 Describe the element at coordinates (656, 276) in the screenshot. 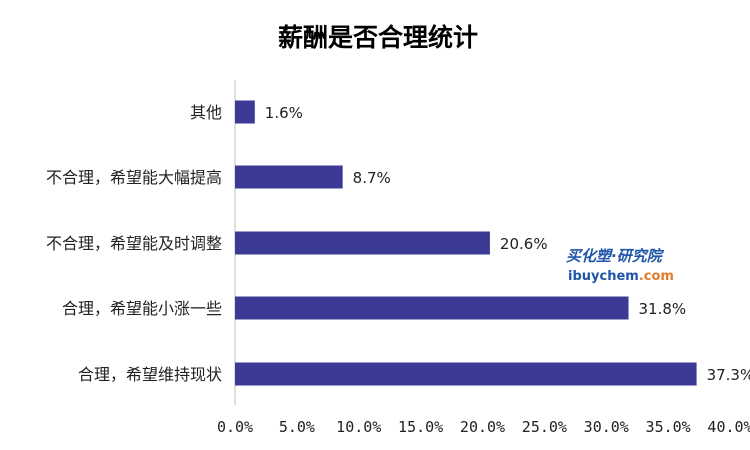

I see `watermark-en-suffix: .com` at that location.